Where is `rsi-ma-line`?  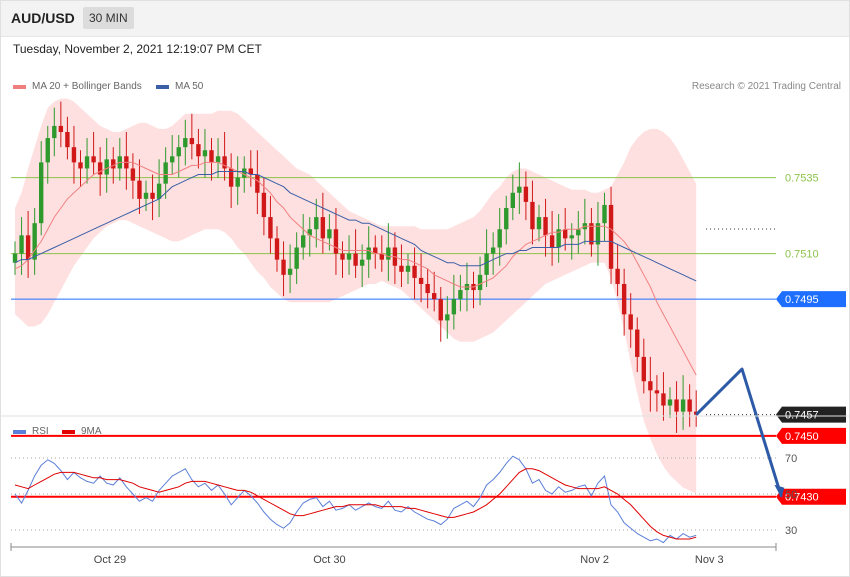
rsi-ma-line is located at coordinates (355, 504).